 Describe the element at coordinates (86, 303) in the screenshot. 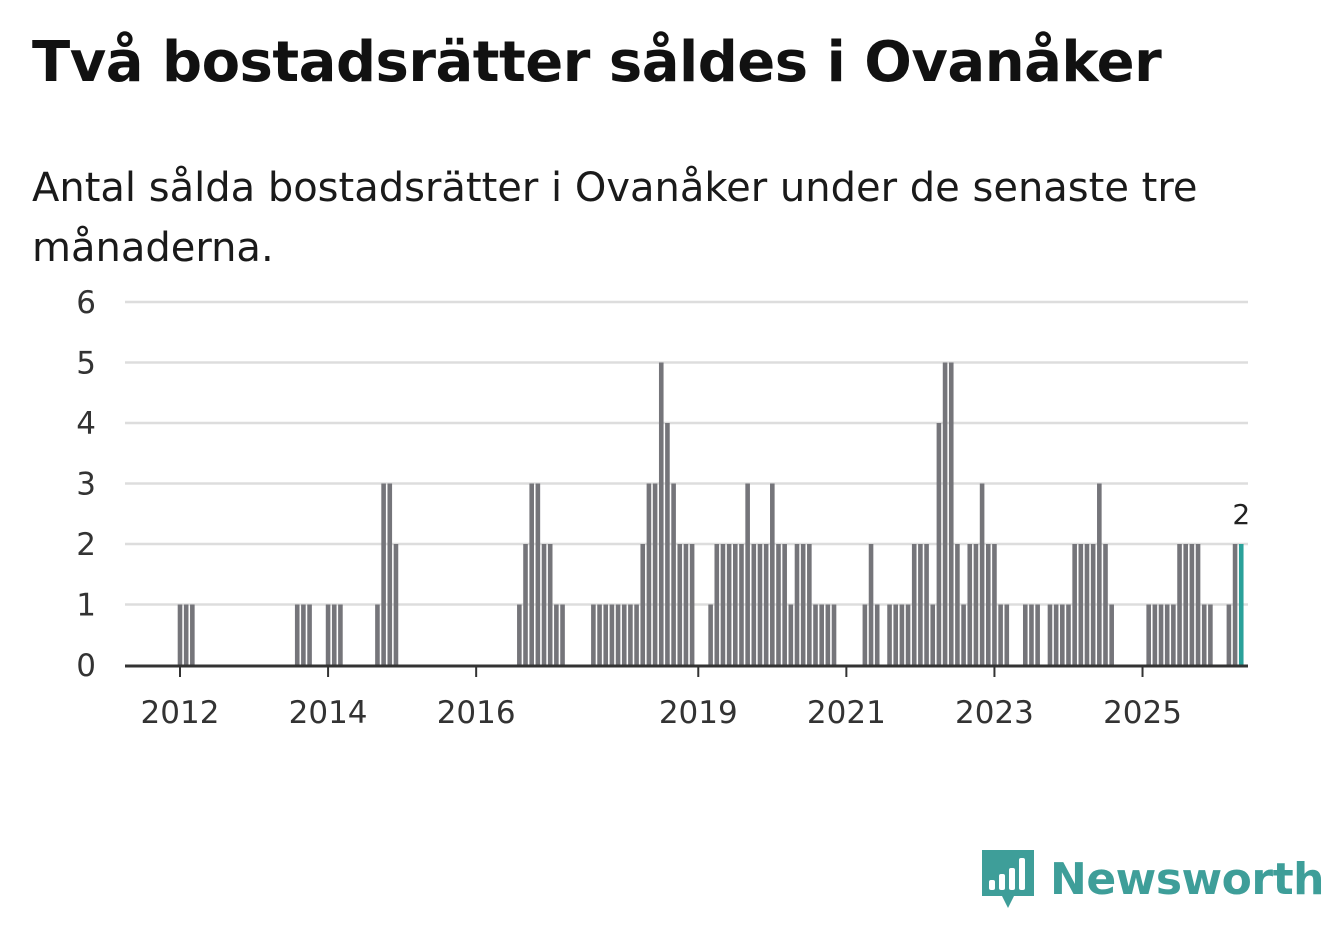

I see `y-tick-label: 6` at that location.